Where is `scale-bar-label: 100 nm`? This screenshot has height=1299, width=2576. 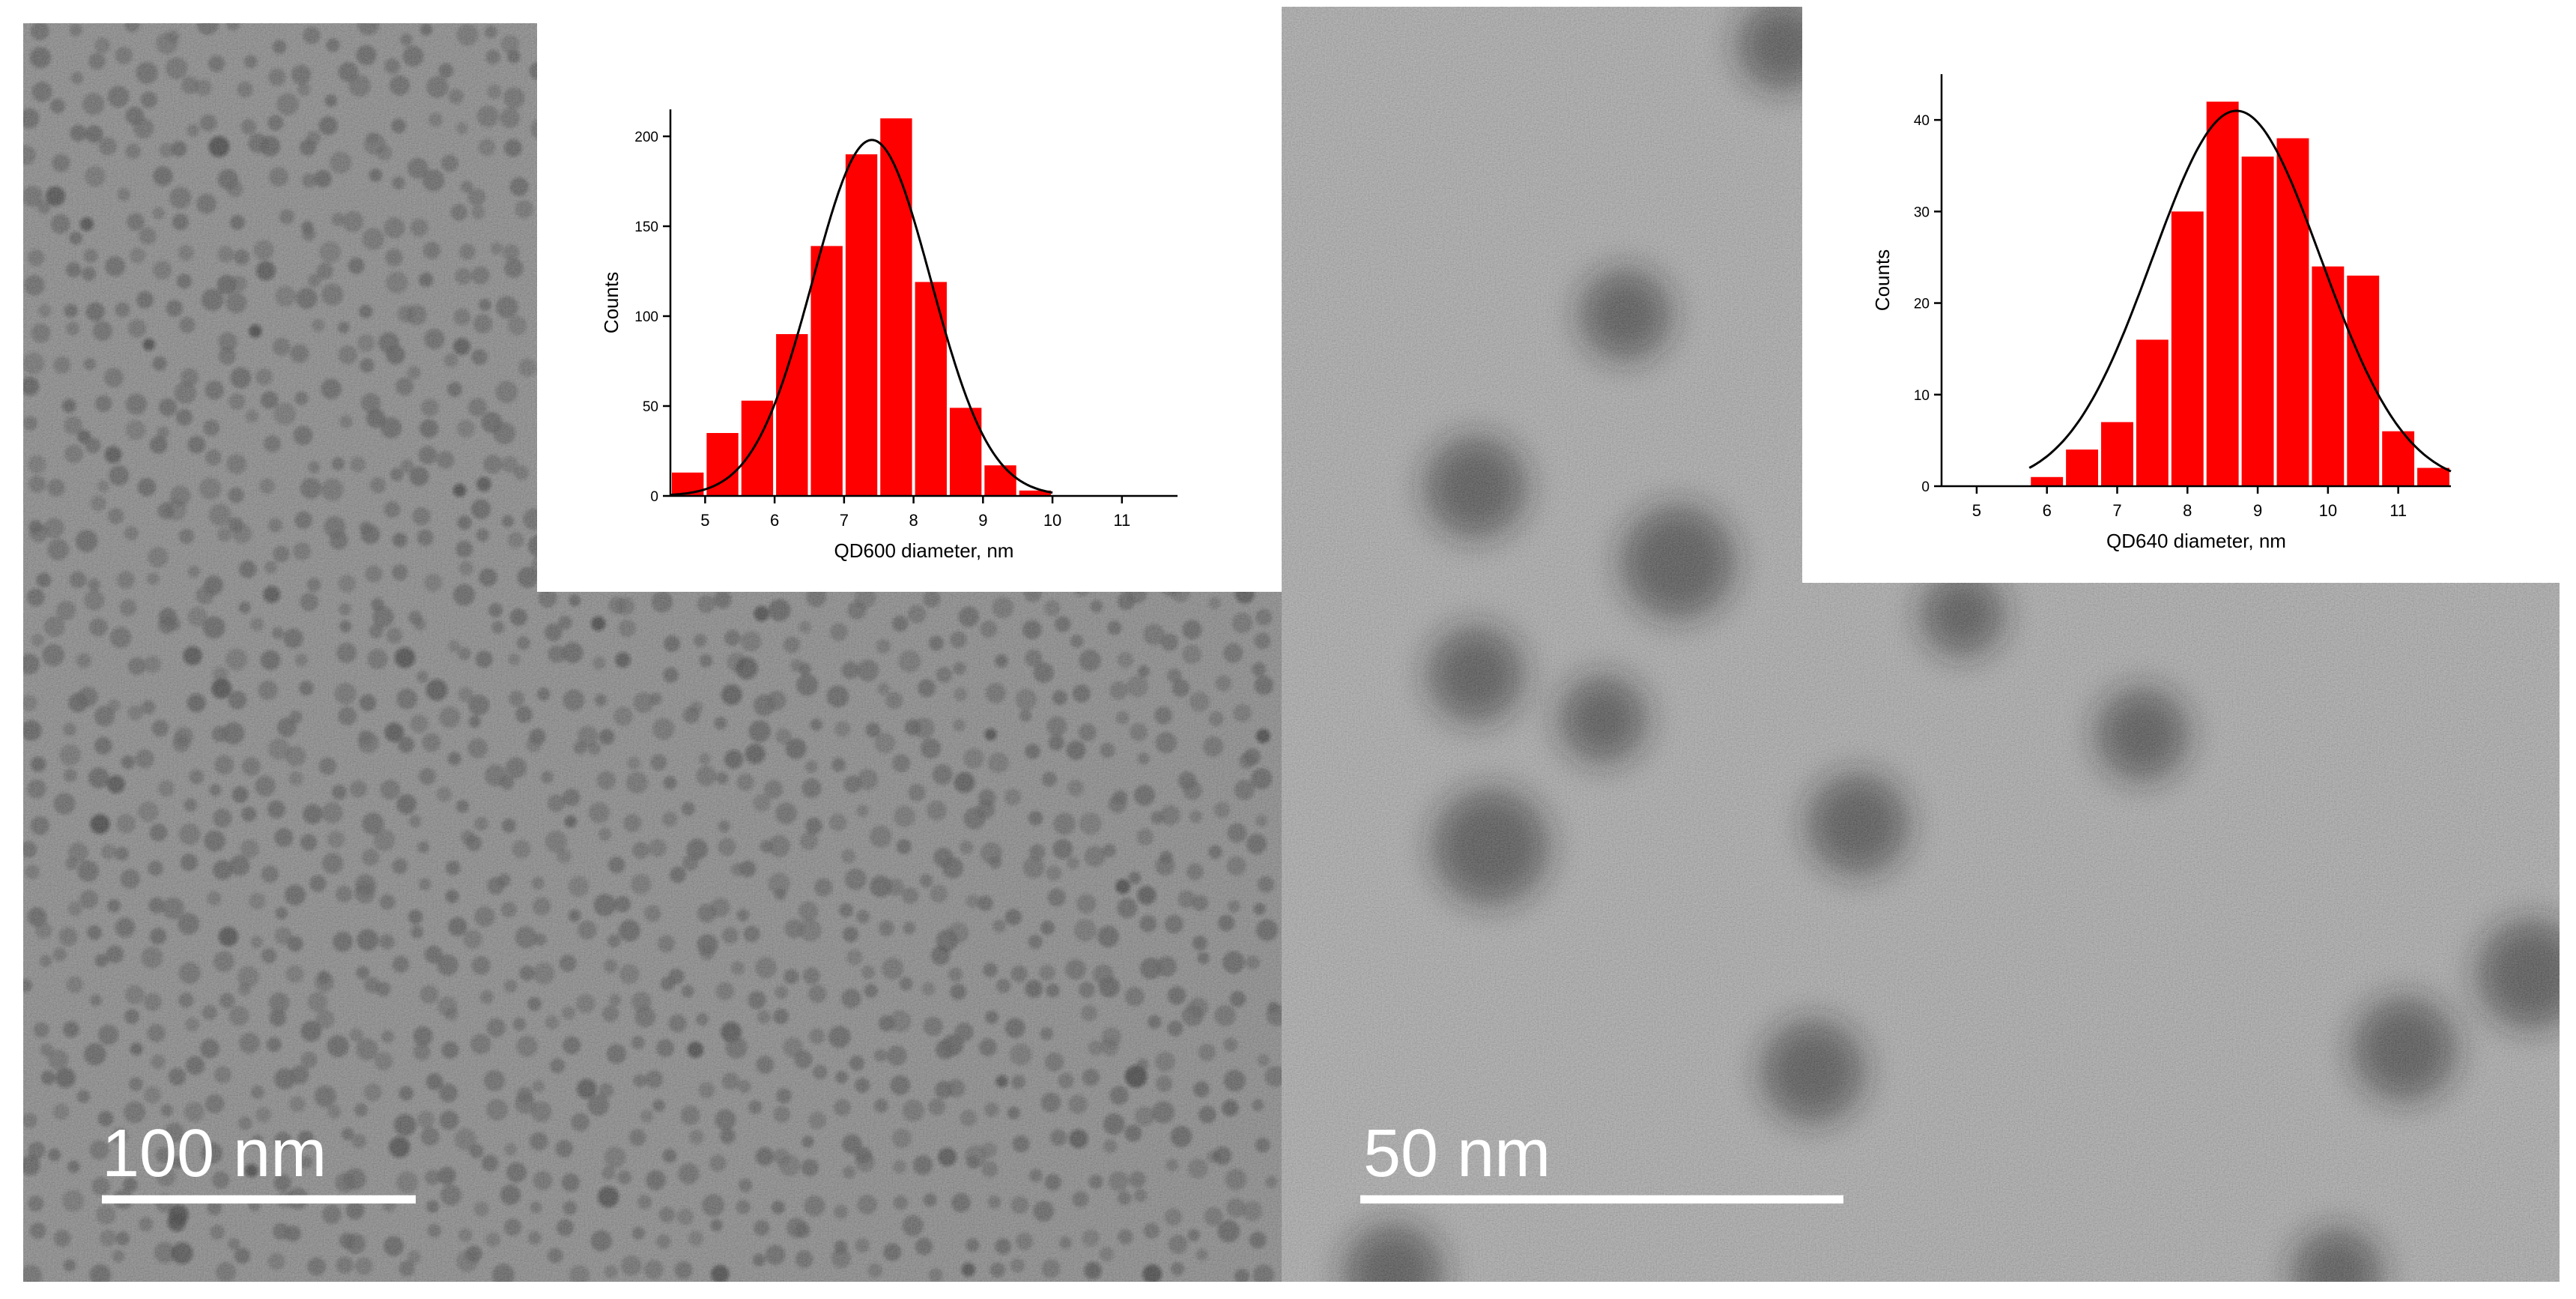
scale-bar-label: 100 nm is located at coordinates (214, 1154).